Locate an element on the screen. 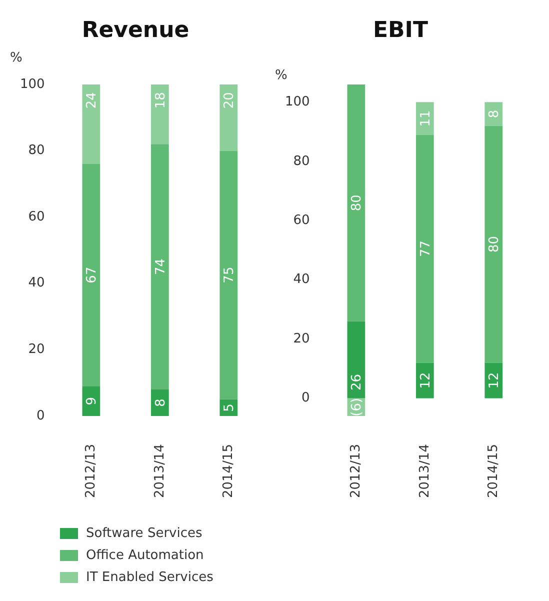 The width and height of the screenshot is (549, 601). data-label: 20 is located at coordinates (230, 100).